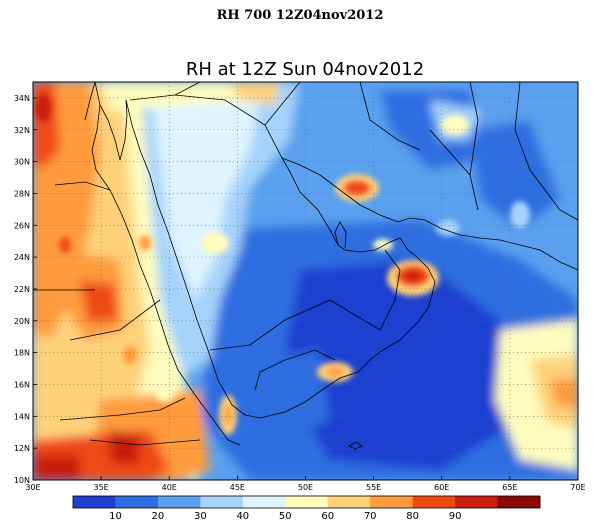 The width and height of the screenshot is (600, 532). What do you see at coordinates (22, 130) in the screenshot?
I see `lat-tick-label: 32N` at bounding box center [22, 130].